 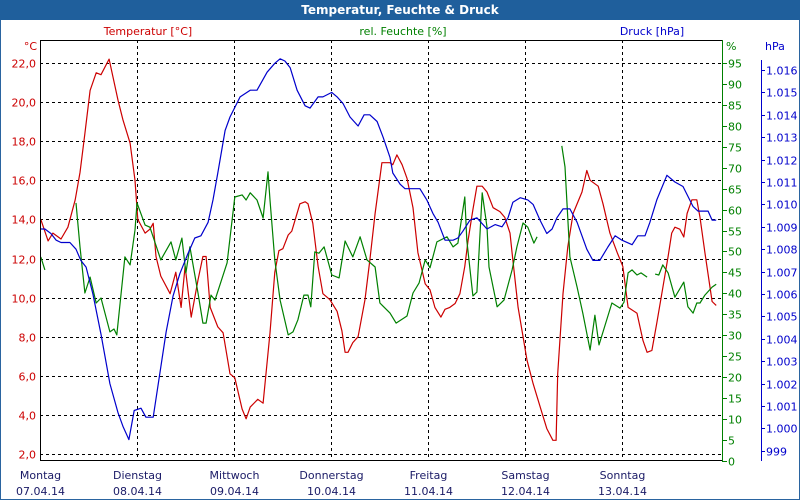 I want to click on pressure-tick-label: 1.006, so click(x=782, y=295).